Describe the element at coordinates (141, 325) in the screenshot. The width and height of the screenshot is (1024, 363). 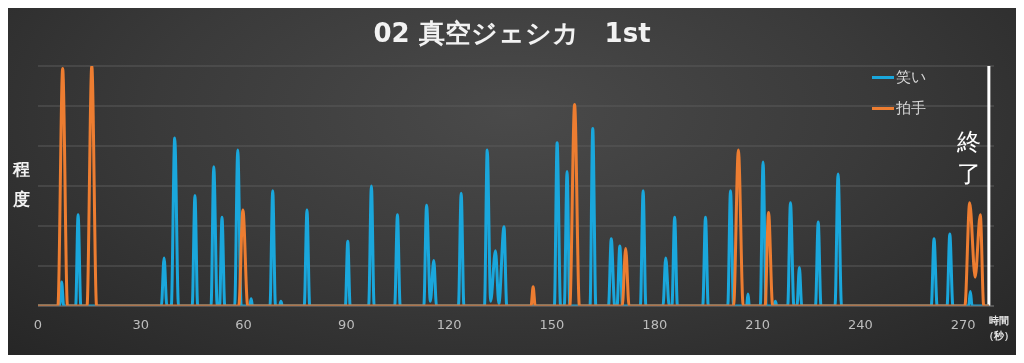
I see `x-tick-label: 30` at that location.